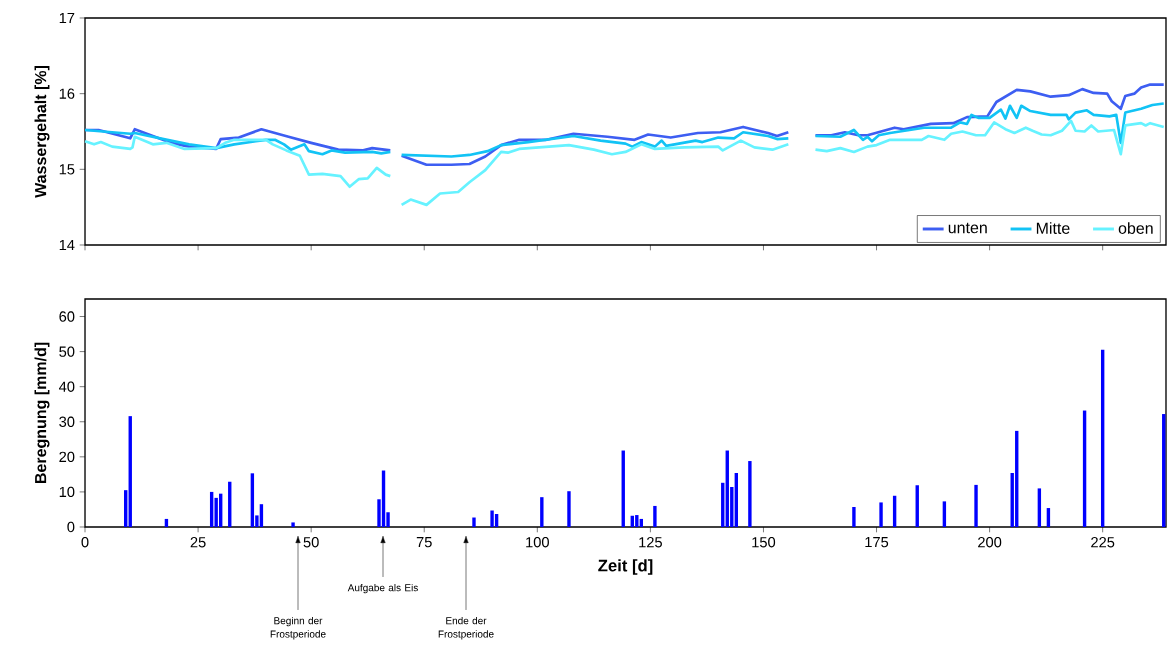 The width and height of the screenshot is (1168, 646). I want to click on x-tick-label: 100, so click(537, 542).